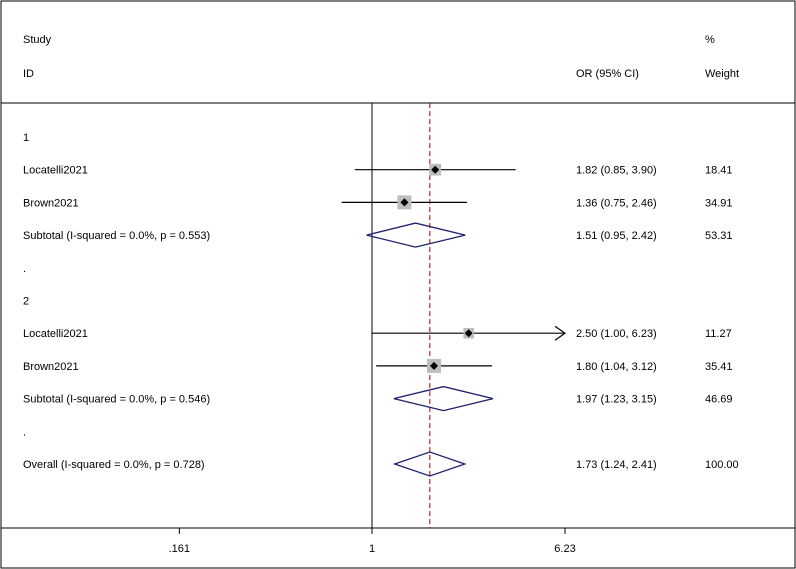 The image size is (796, 569). I want to click on x-tick-label: 6.23, so click(564, 549).